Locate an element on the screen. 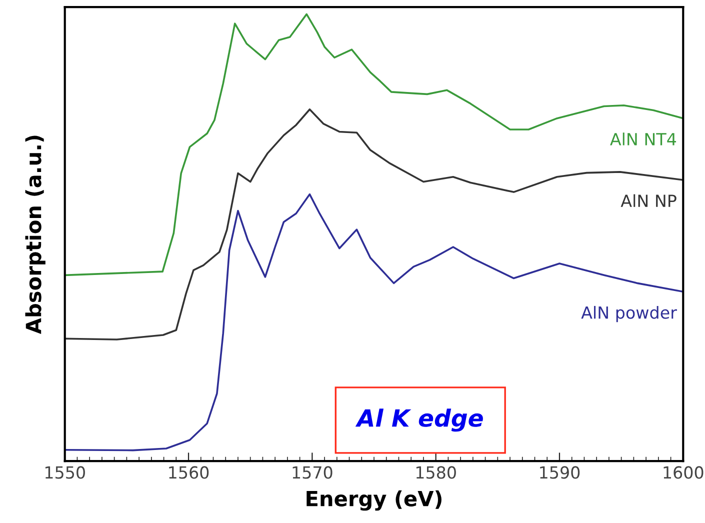 This screenshot has height=523, width=705. x-tick-label: 1560 is located at coordinates (189, 472).